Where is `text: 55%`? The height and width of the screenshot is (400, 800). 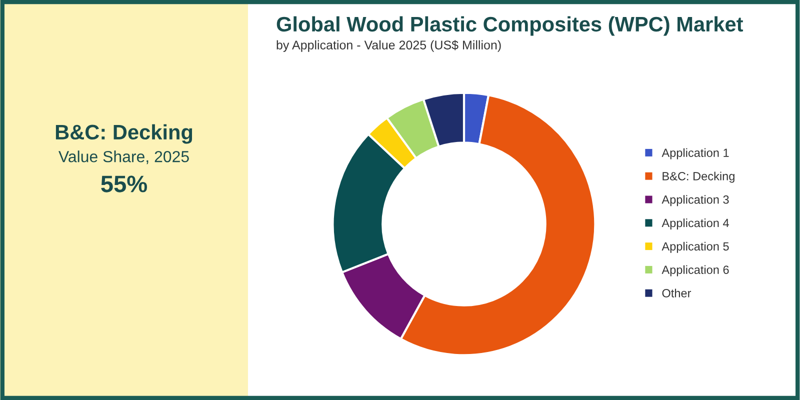
text: 55% is located at coordinates (124, 184).